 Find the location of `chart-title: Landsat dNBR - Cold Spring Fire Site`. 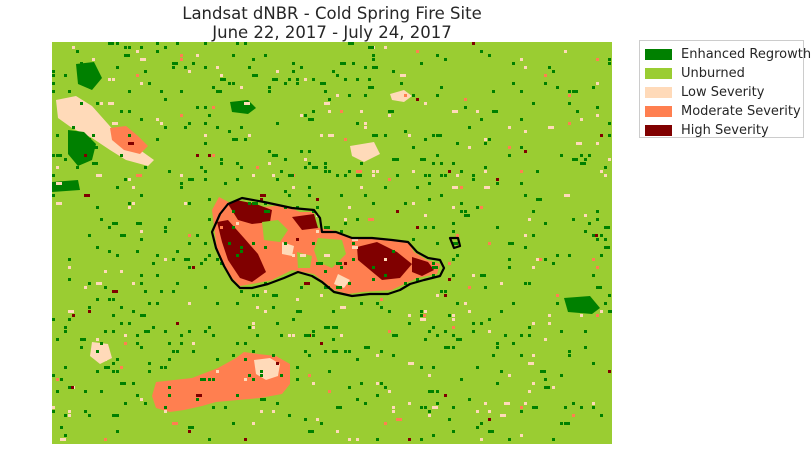

chart-title: Landsat dNBR - Cold Spring Fire Site is located at coordinates (332, 13).